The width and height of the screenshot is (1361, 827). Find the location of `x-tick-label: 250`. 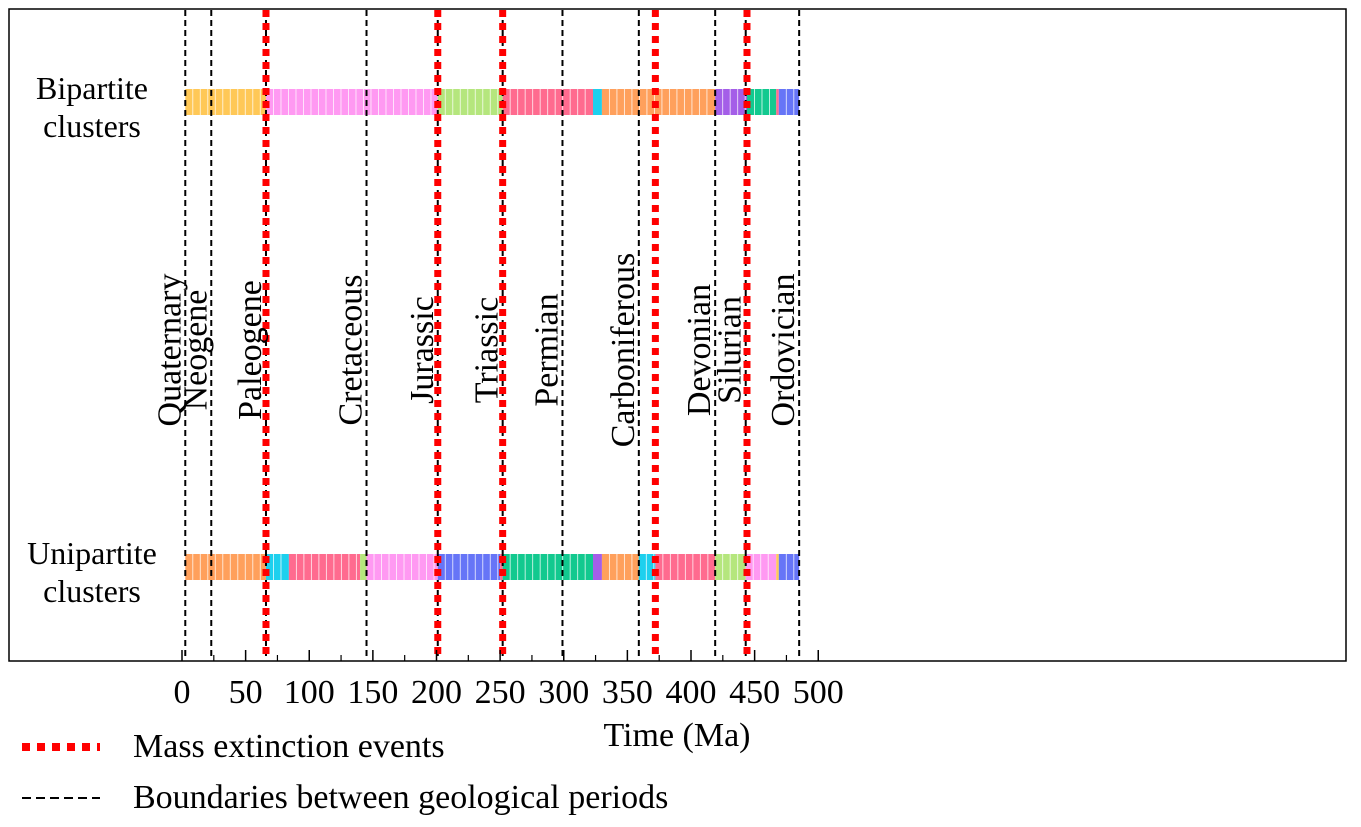

x-tick-label: 250 is located at coordinates (500, 692).